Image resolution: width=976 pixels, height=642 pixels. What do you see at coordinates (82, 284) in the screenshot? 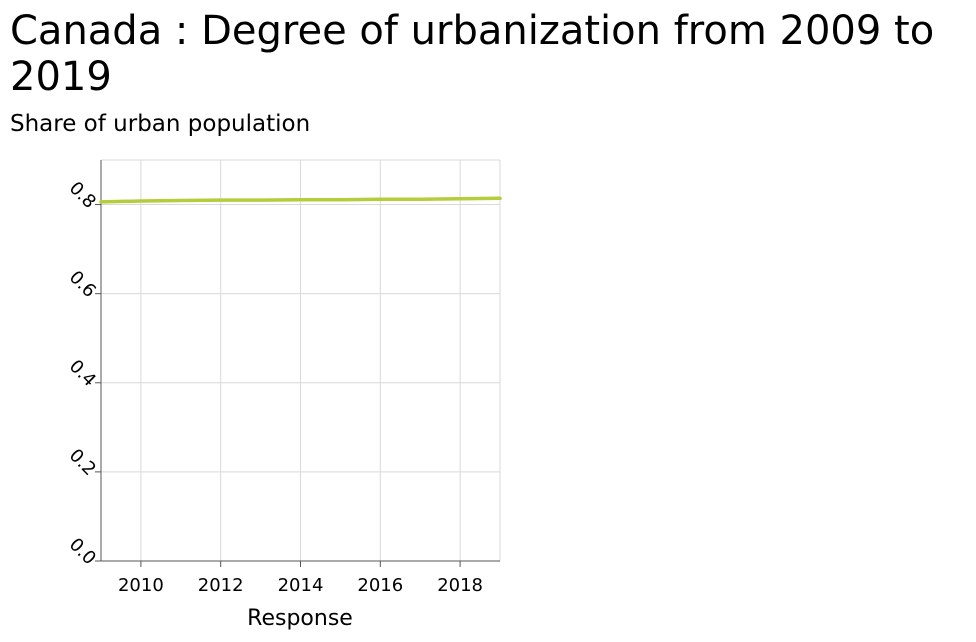
I see `y-tick-label: 0.6` at bounding box center [82, 284].